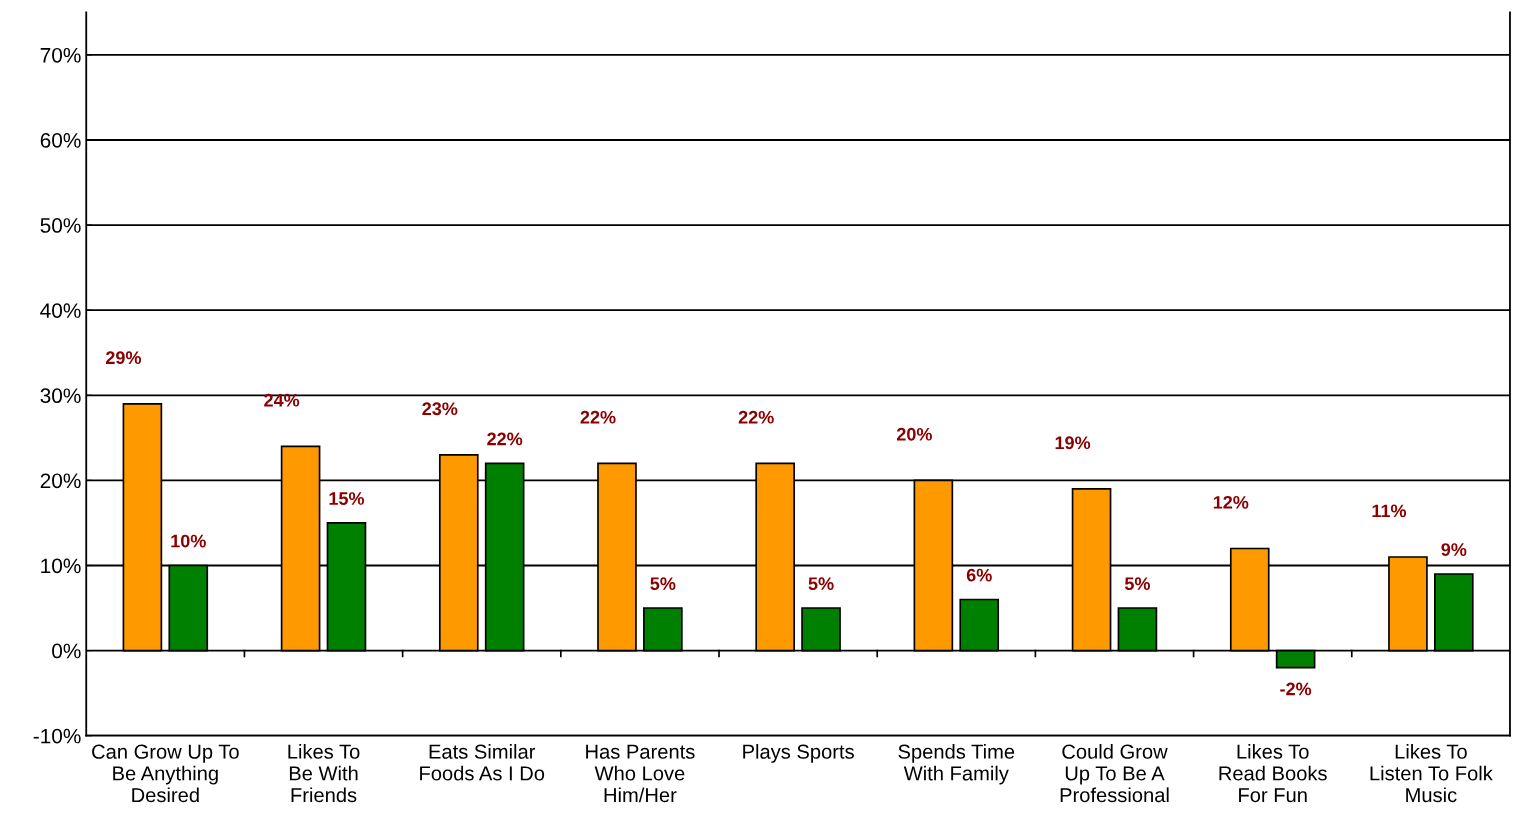 The image size is (1513, 822). I want to click on data-label: 20%, so click(914, 434).